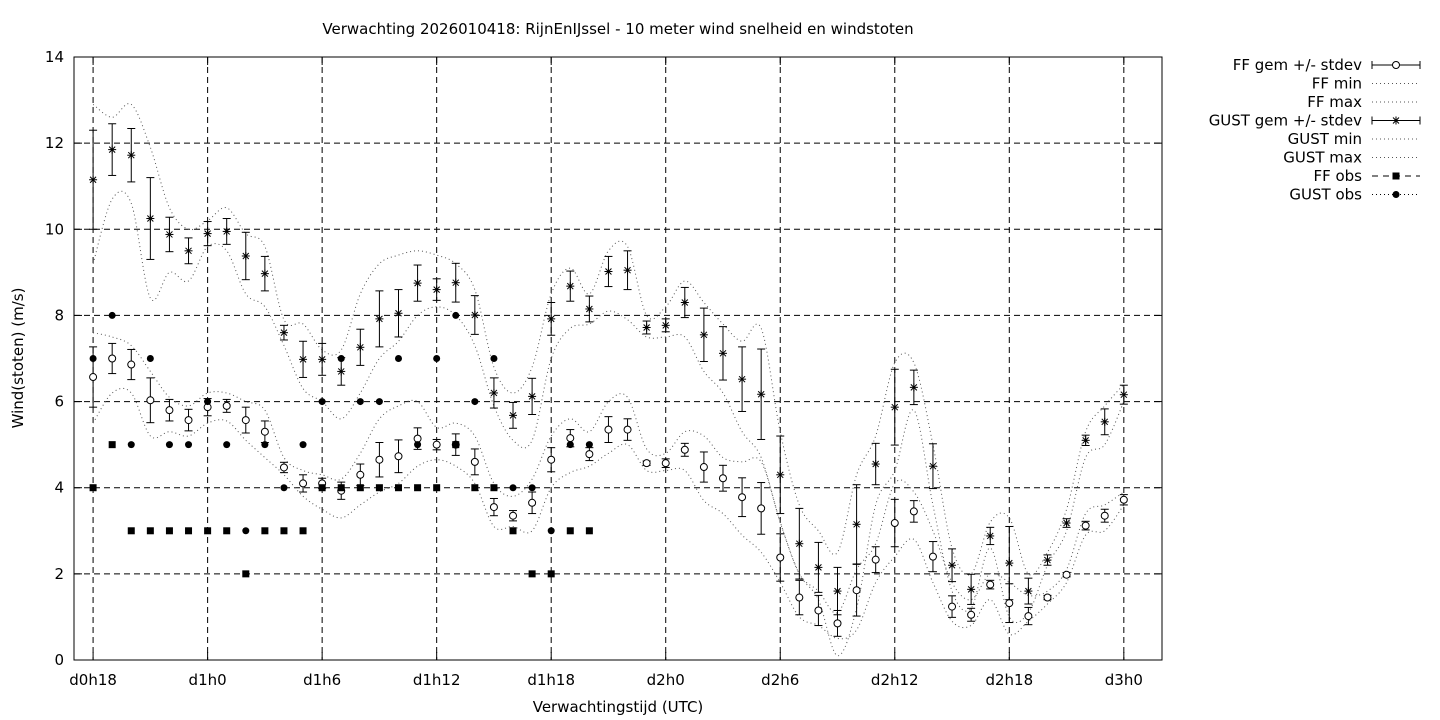 The height and width of the screenshot is (720, 1440). I want to click on legend-label: GUST min, so click(1325, 139).